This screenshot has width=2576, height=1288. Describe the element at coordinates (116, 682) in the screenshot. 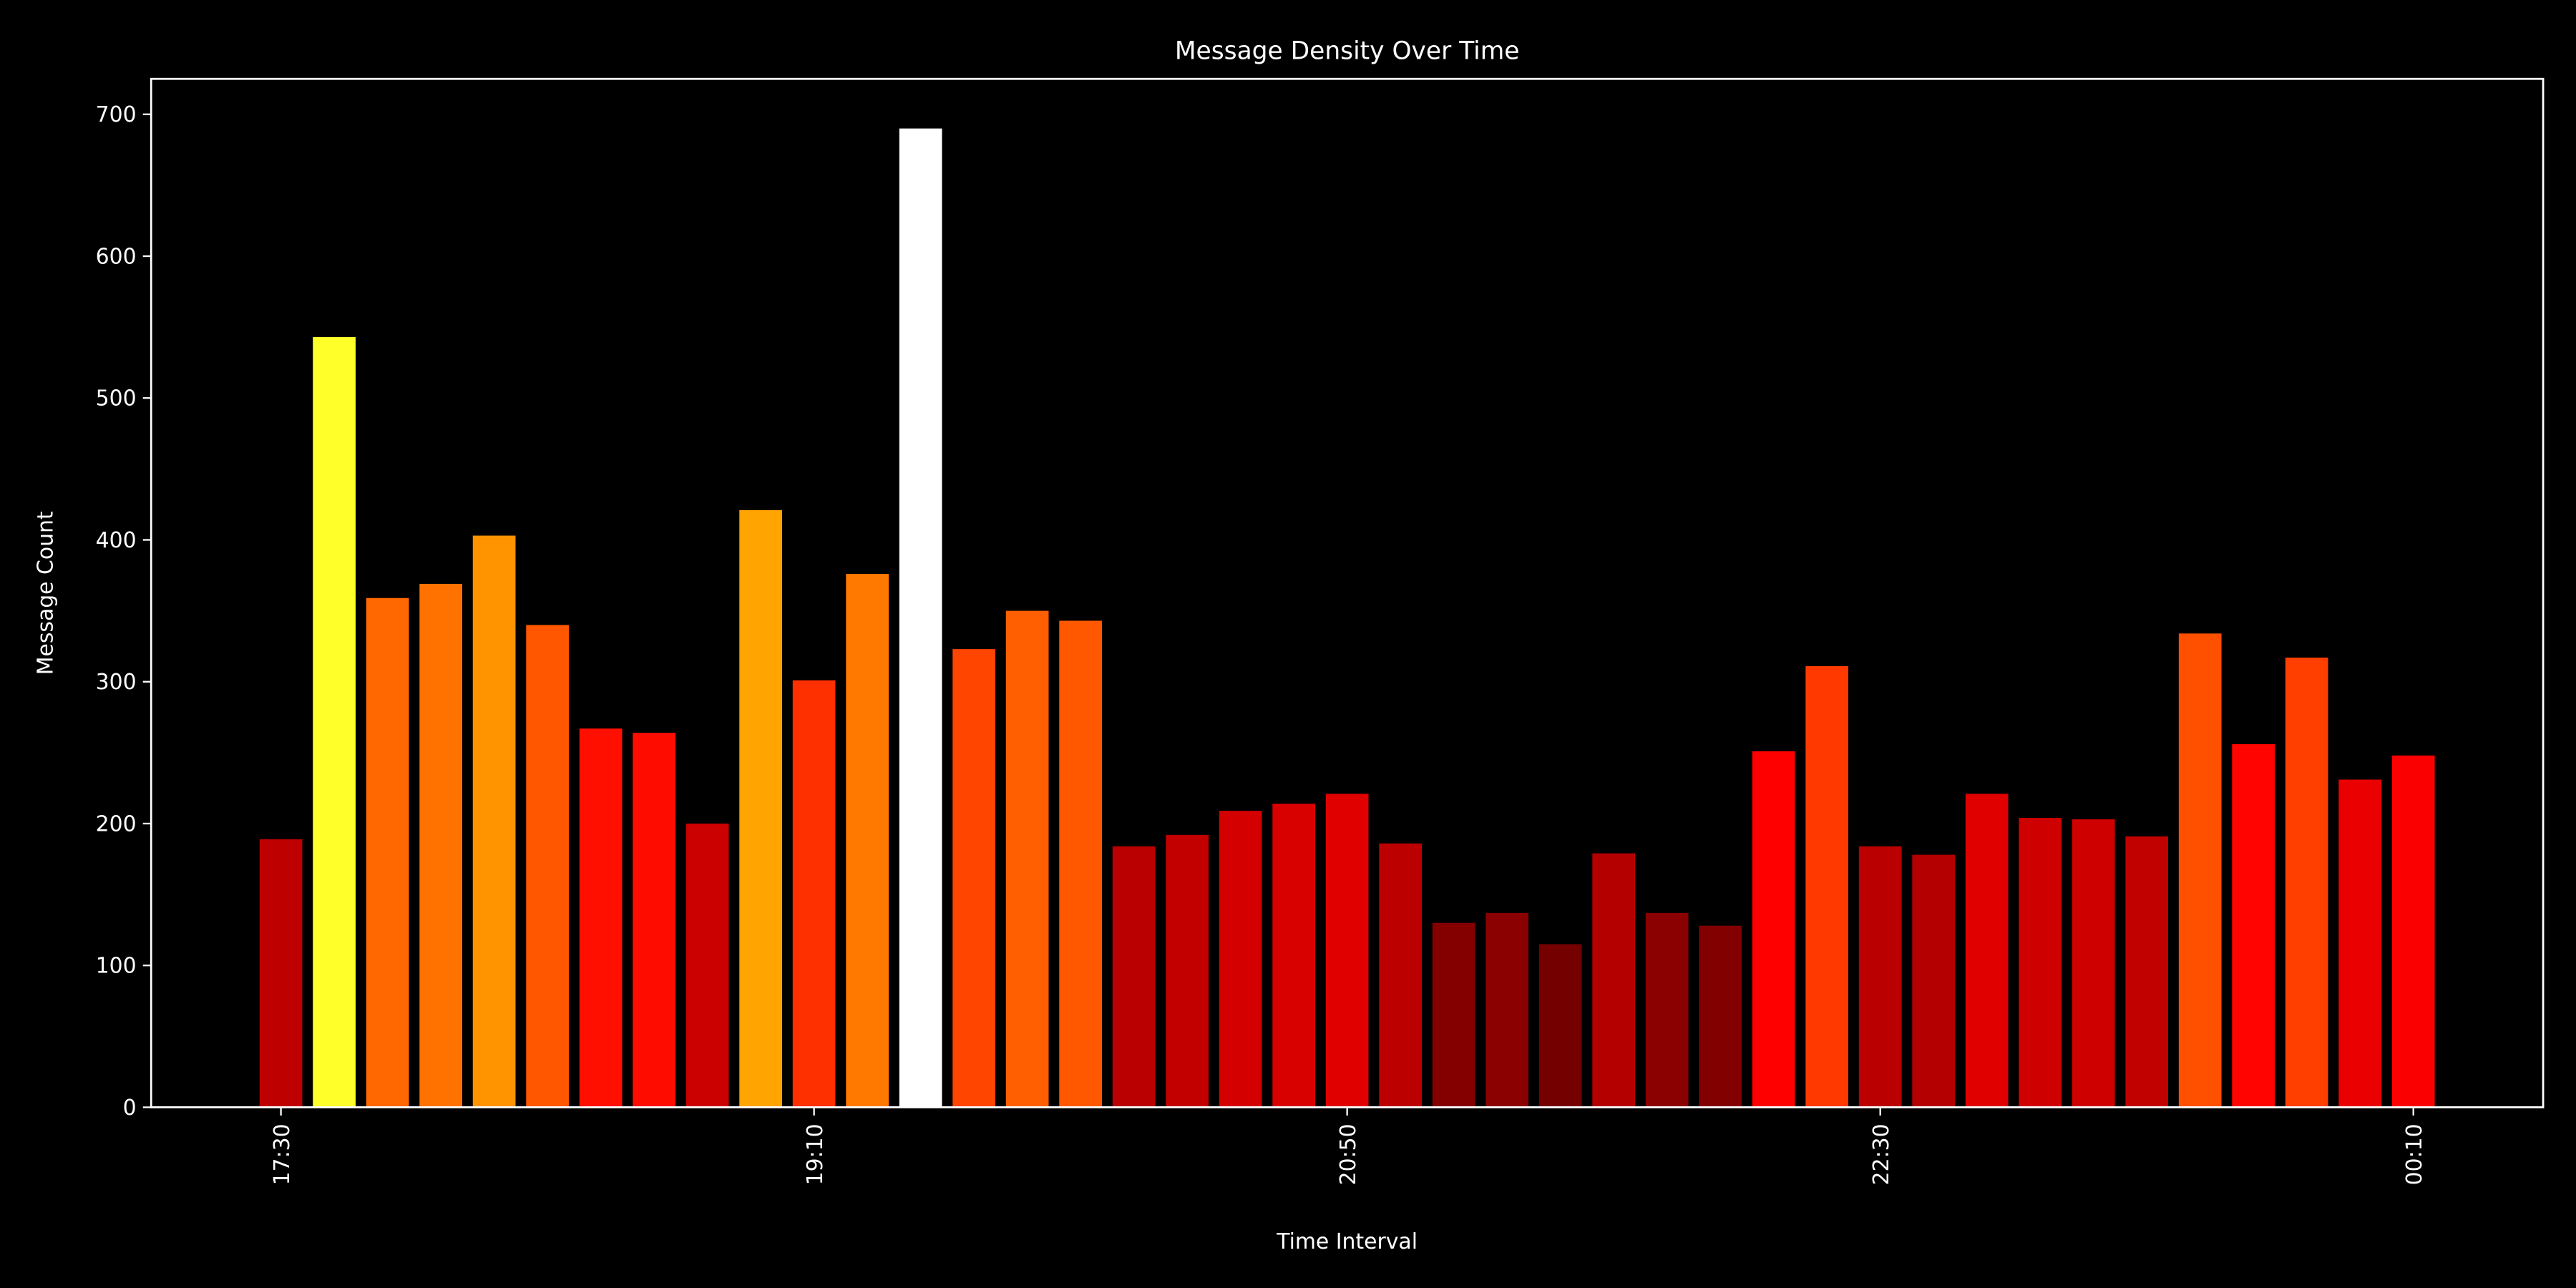

I see `y-tick-label: 300` at that location.